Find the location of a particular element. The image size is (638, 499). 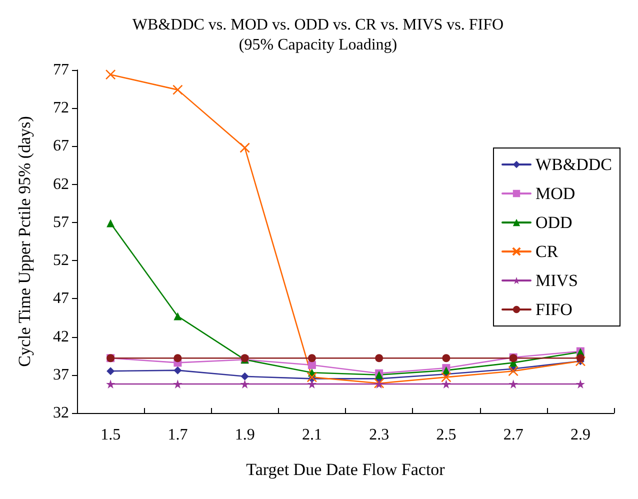

y-tick-label: 77 is located at coordinates (61, 70).